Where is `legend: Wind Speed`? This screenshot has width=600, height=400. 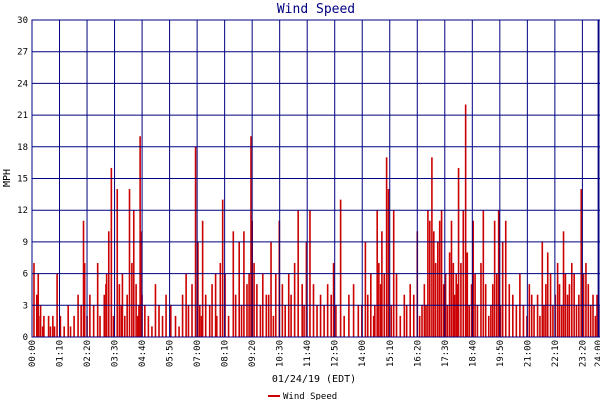
legend: Wind Speed is located at coordinates (302, 396).